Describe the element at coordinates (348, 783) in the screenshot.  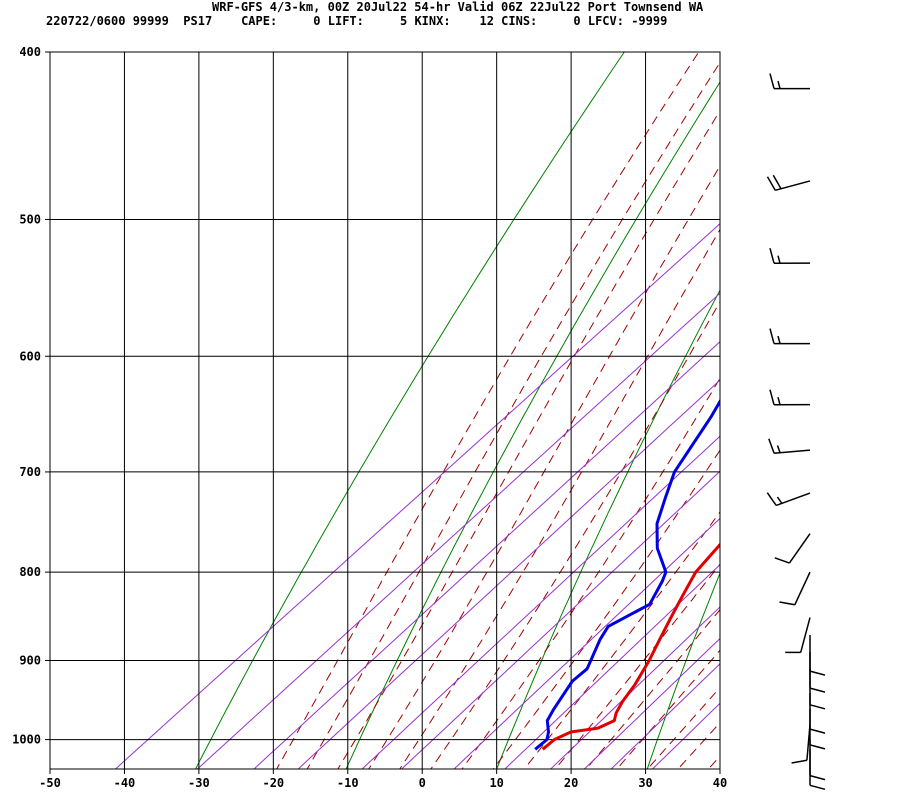
I see `x-tick-label: -10` at that location.